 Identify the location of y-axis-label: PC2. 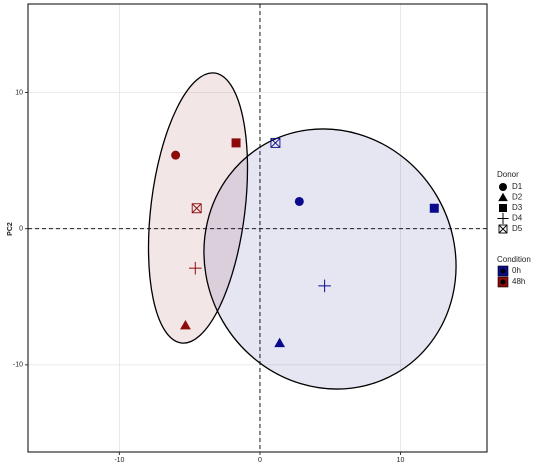
(10, 229).